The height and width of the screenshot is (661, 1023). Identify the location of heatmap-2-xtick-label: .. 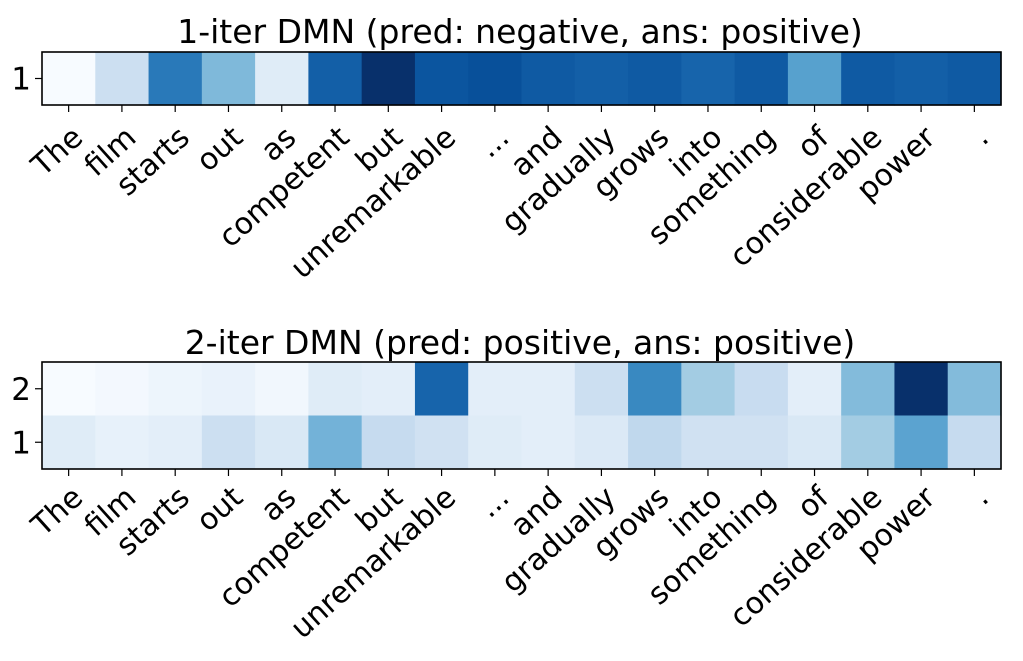
(980, 496).